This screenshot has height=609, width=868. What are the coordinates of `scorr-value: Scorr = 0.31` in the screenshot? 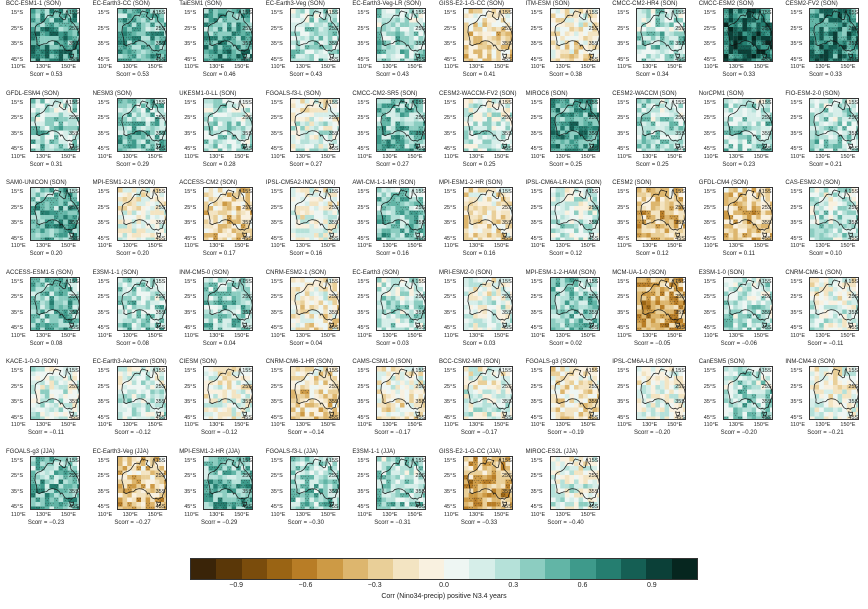 It's located at (46, 164).